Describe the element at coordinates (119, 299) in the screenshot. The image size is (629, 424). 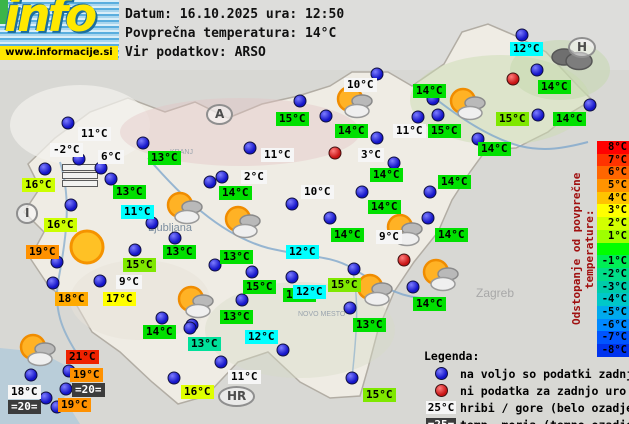
I see `station-temp-label: 17°C` at that location.